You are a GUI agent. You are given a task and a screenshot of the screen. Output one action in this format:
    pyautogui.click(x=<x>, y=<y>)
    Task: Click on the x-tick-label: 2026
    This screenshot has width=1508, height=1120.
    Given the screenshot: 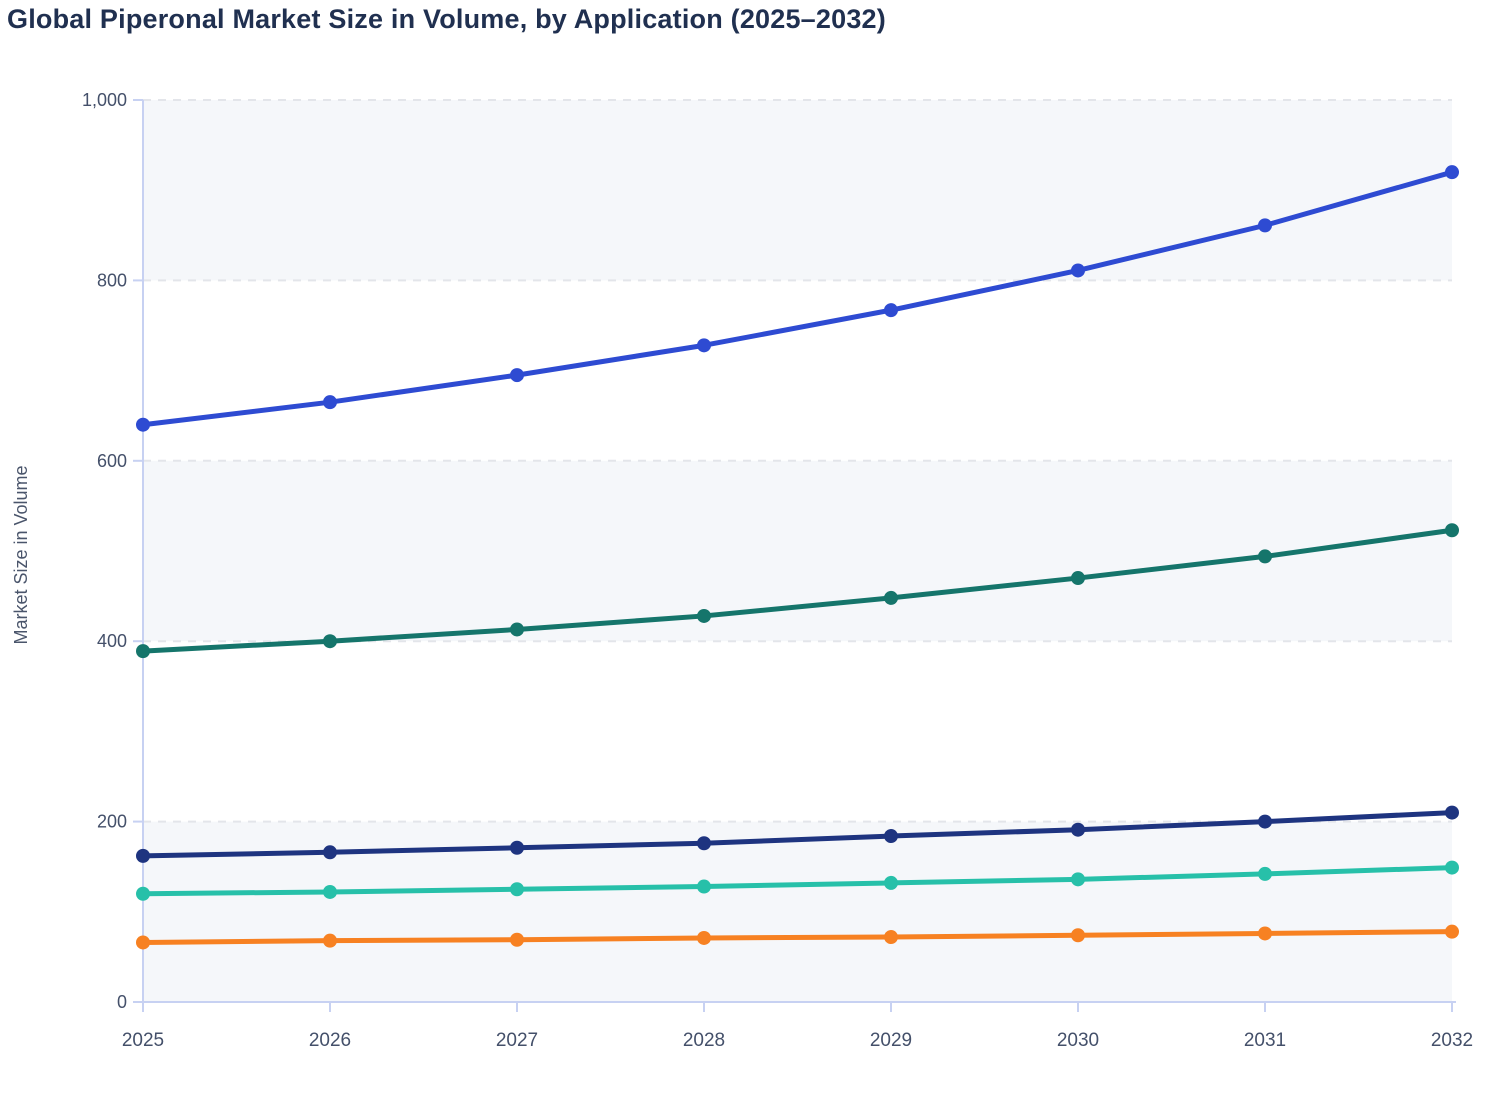 What is the action you would take?
    pyautogui.click(x=330, y=1040)
    